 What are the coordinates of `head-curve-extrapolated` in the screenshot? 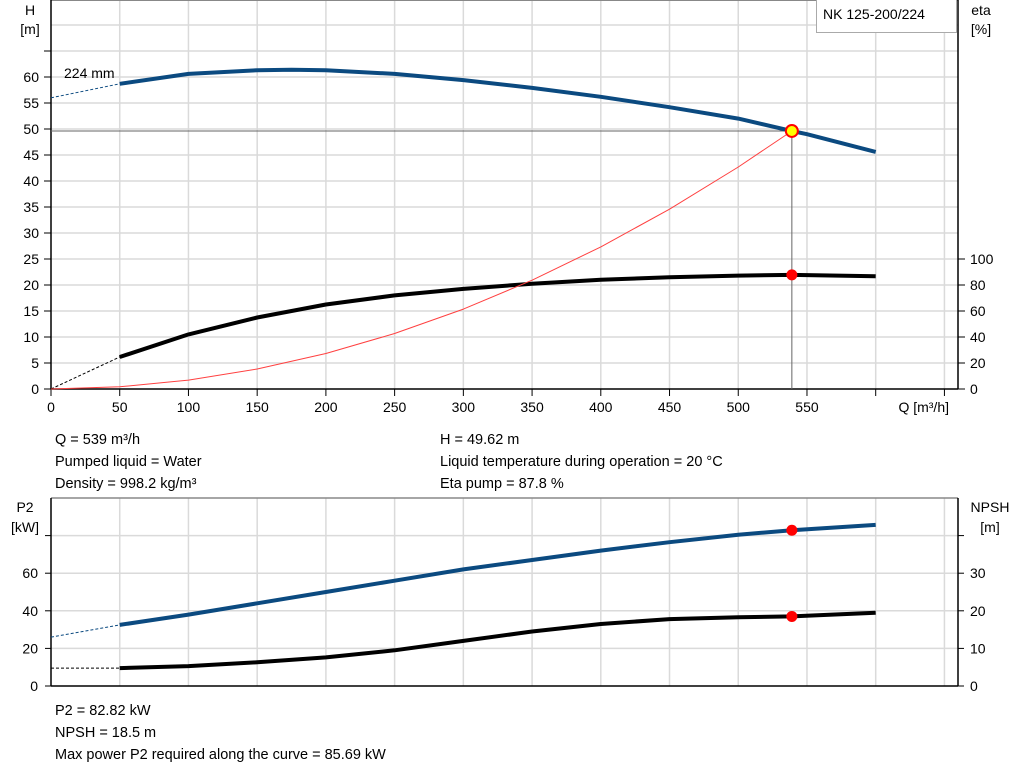 It's located at (85, 91).